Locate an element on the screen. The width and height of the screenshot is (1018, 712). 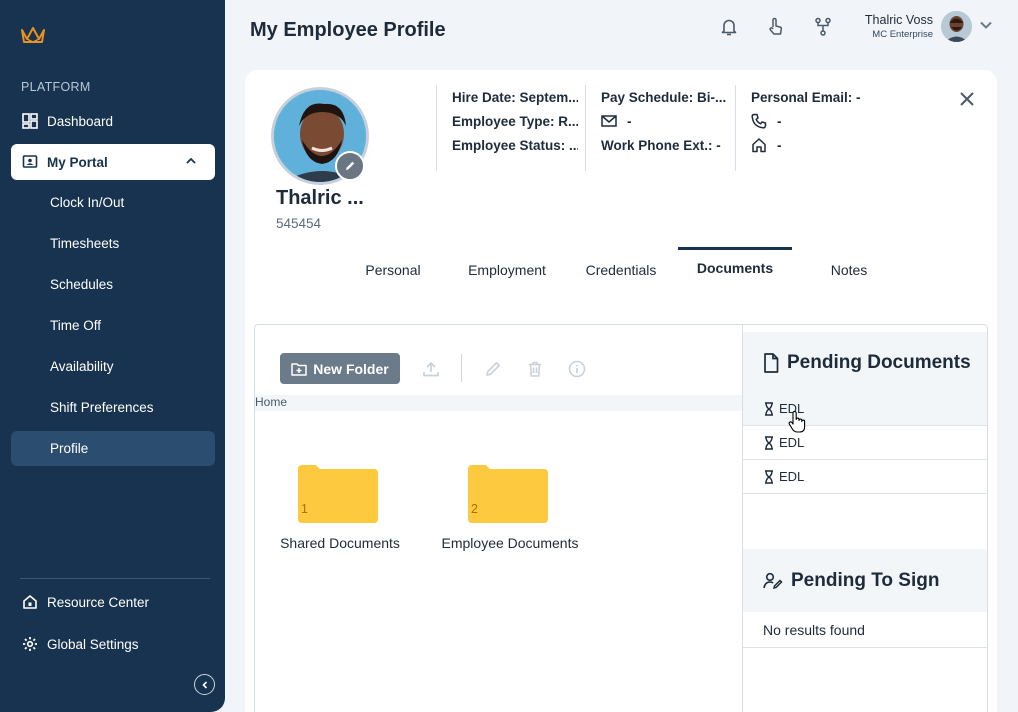
toolbar-separator is located at coordinates (461, 368).